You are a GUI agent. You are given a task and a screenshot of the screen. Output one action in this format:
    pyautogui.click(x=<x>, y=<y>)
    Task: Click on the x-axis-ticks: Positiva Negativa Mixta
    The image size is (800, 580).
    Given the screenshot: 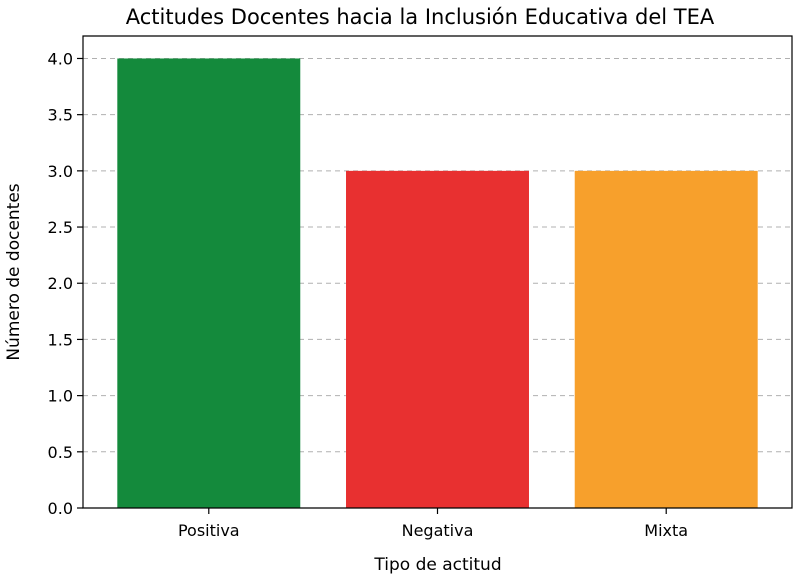 What is the action you would take?
    pyautogui.click(x=433, y=524)
    